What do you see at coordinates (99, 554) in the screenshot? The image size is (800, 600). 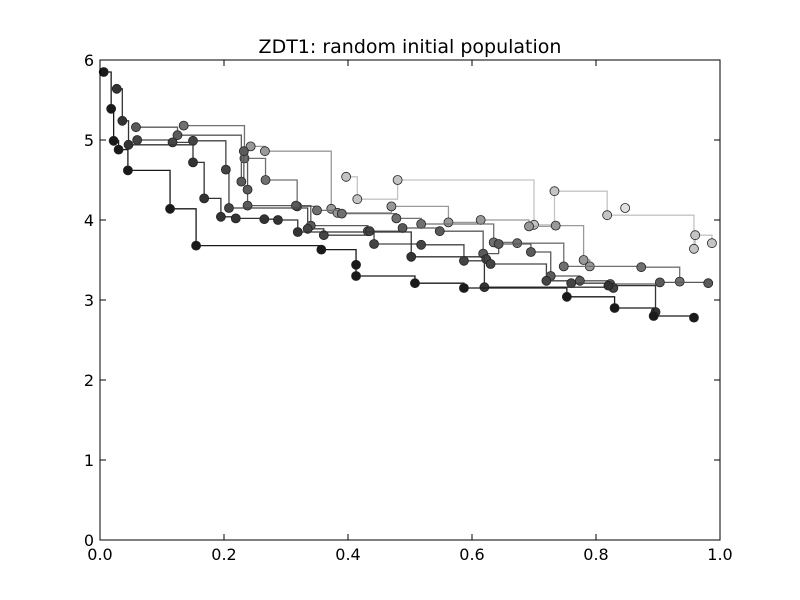 I see `x-tick-label: 0.0` at bounding box center [99, 554].